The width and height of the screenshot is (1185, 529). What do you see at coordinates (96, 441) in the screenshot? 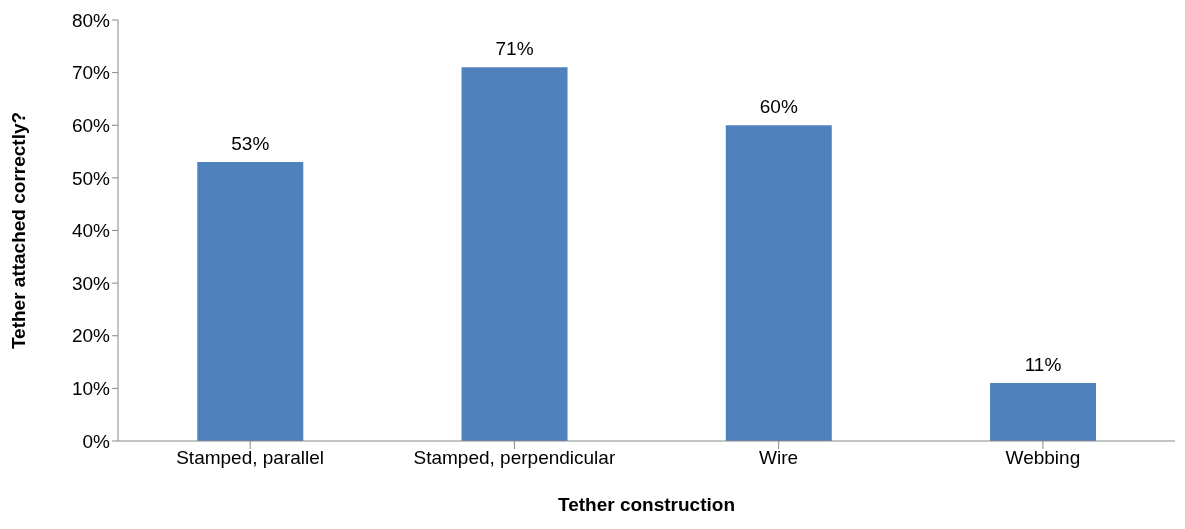
I see `y-tick-label: 0%` at bounding box center [96, 441].